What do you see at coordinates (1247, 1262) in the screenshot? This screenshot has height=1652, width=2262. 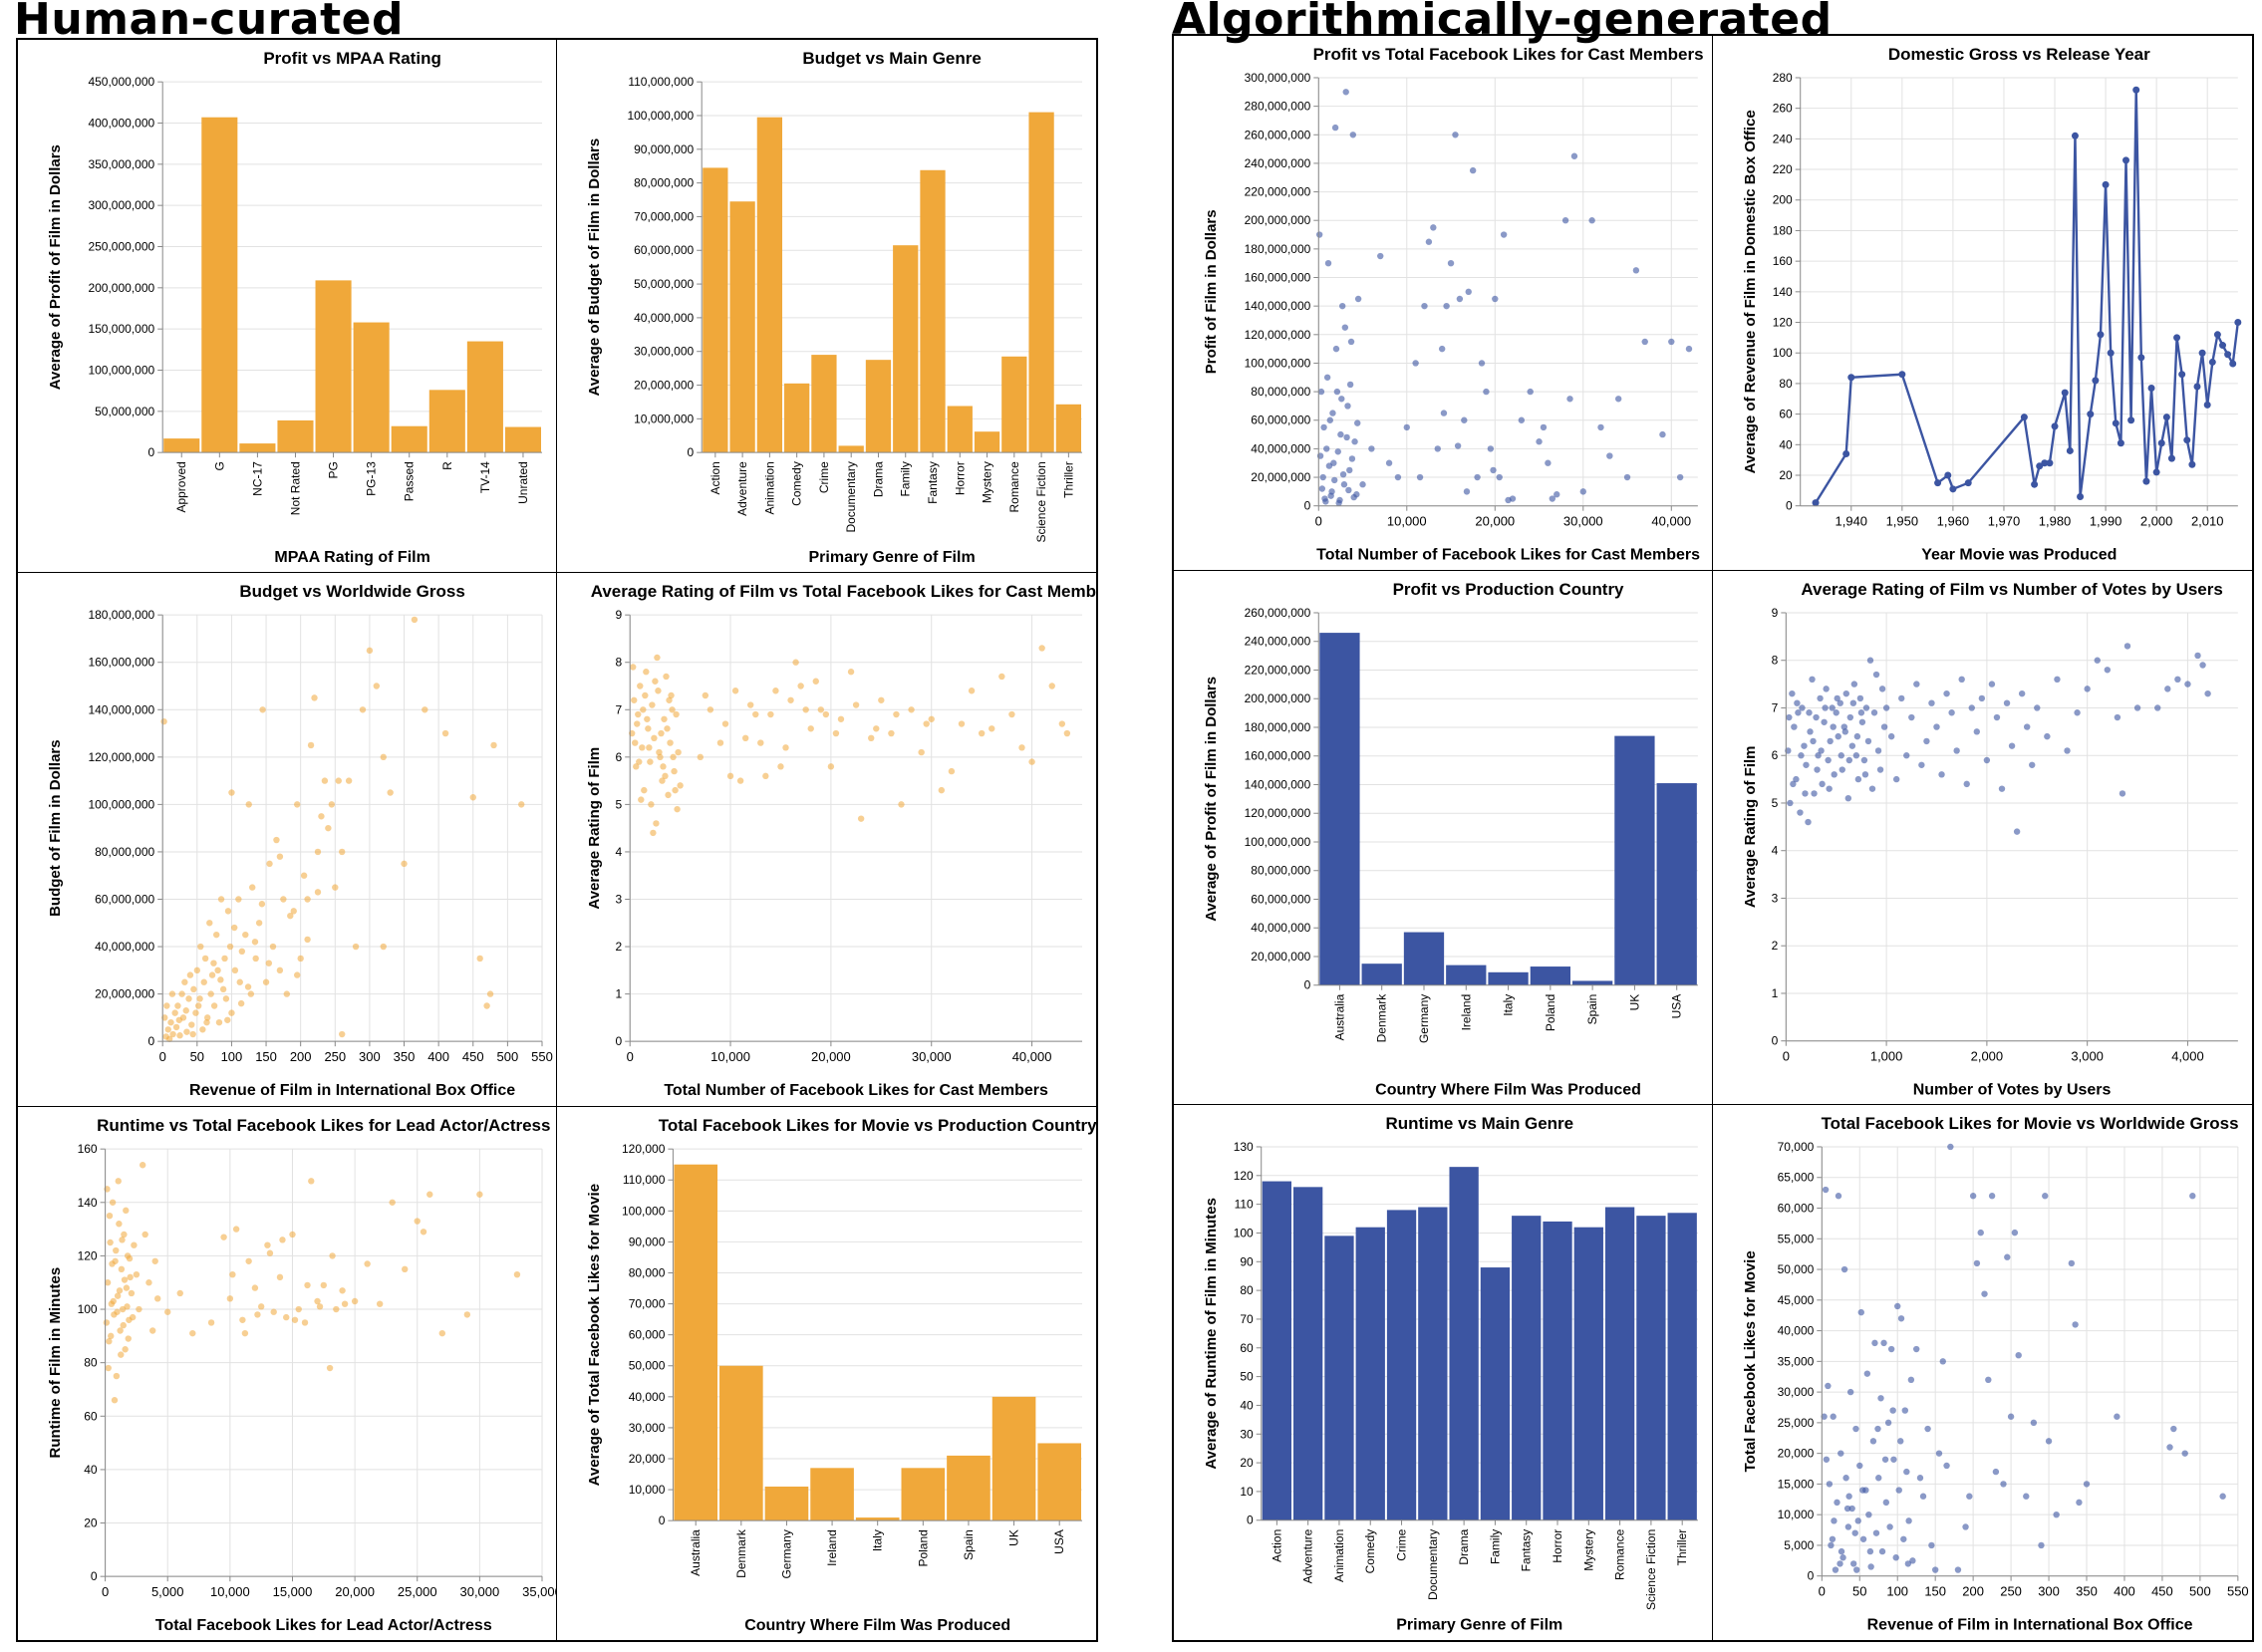 I see `y-tick-label: 90` at bounding box center [1247, 1262].